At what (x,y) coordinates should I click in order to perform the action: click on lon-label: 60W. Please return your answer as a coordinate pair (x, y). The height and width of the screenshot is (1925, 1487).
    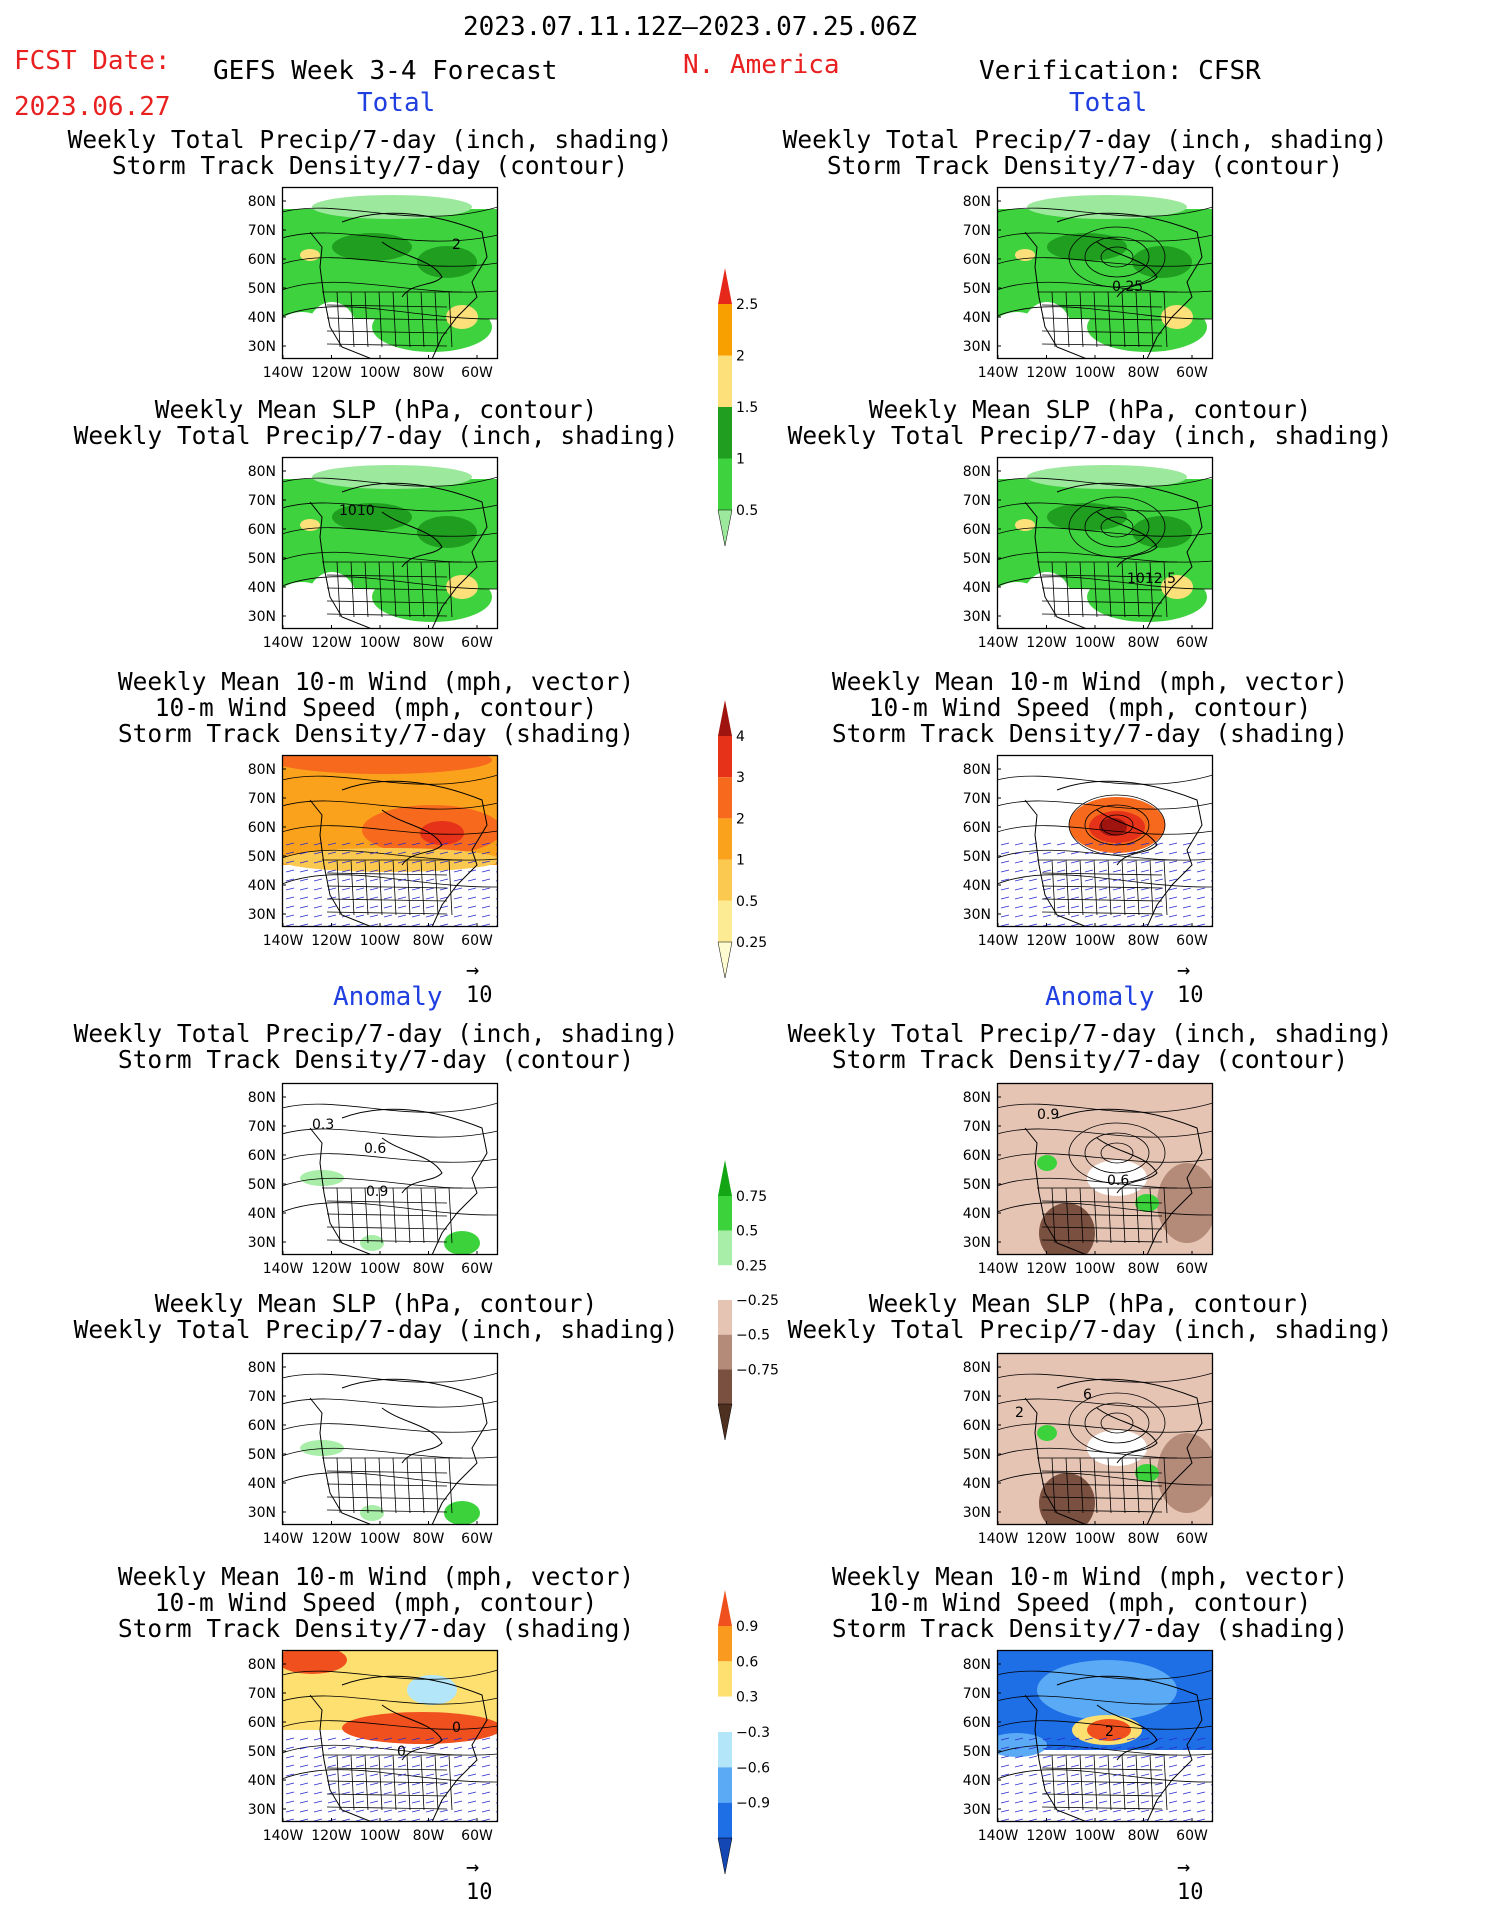
    Looking at the image, I should click on (1192, 1539).